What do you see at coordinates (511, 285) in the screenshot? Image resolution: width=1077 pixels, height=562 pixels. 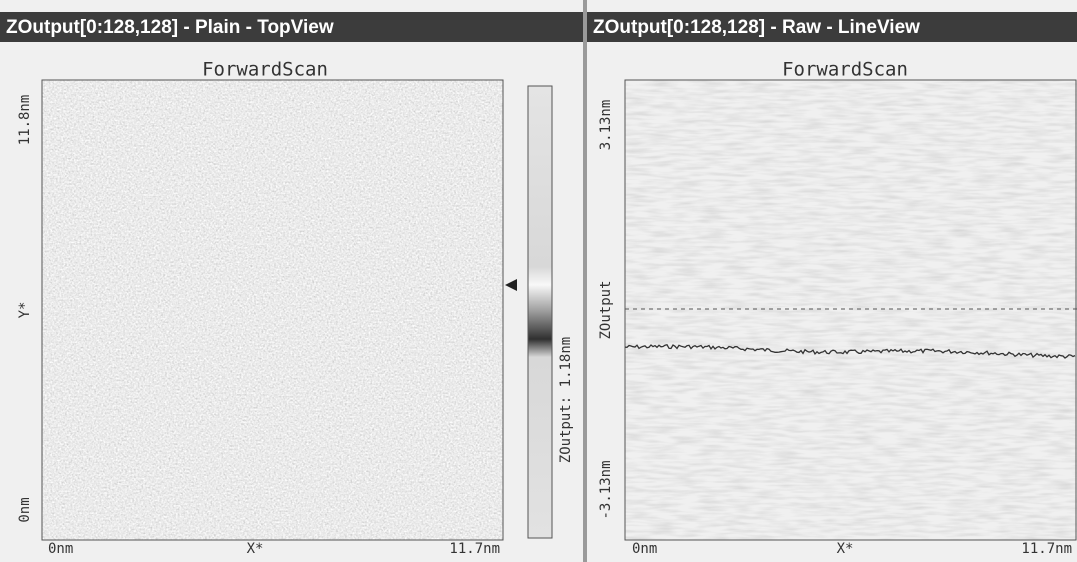 I see `colorbar-marker` at bounding box center [511, 285].